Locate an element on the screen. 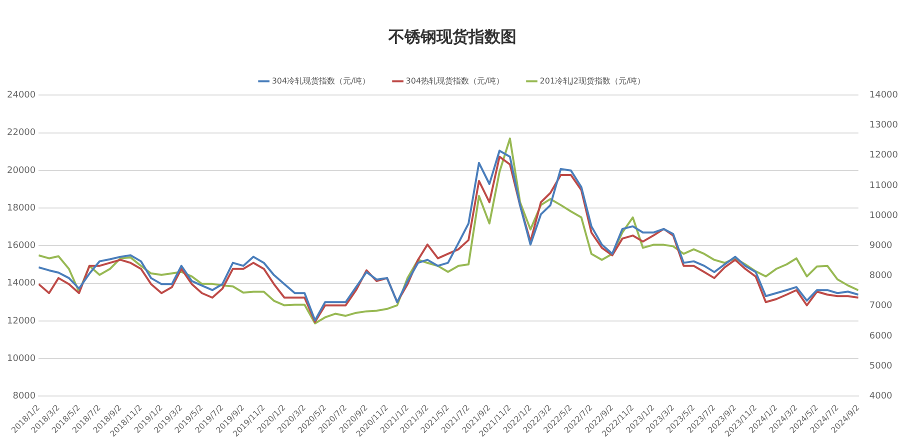 The width and height of the screenshot is (907, 444). legend-label: 304热轧现货指数（元/吨） is located at coordinates (455, 81).